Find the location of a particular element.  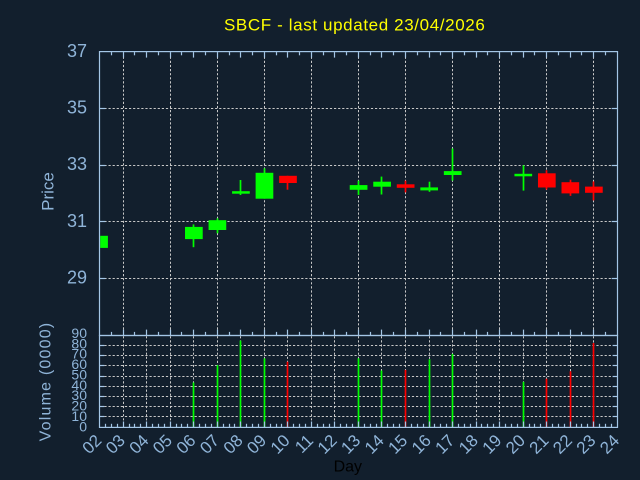

svg-text: 40 is located at coordinates (79, 385).